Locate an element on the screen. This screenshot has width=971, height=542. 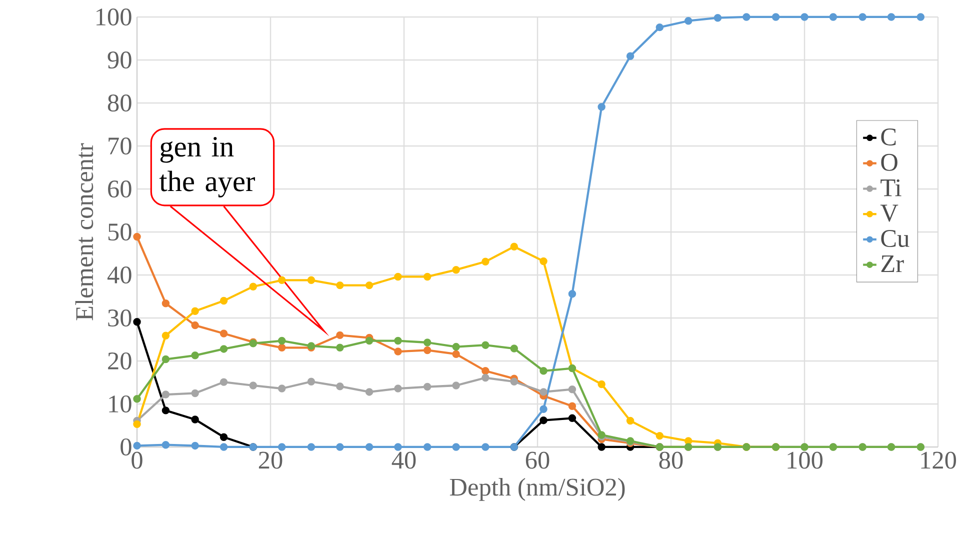
x-tick-label: 20 is located at coordinates (270, 460).